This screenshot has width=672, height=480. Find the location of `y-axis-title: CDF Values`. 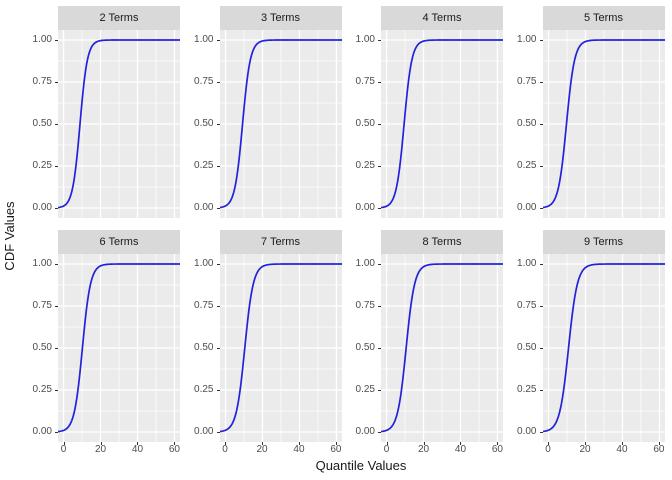

y-axis-title: CDF Values is located at coordinates (9, 236).